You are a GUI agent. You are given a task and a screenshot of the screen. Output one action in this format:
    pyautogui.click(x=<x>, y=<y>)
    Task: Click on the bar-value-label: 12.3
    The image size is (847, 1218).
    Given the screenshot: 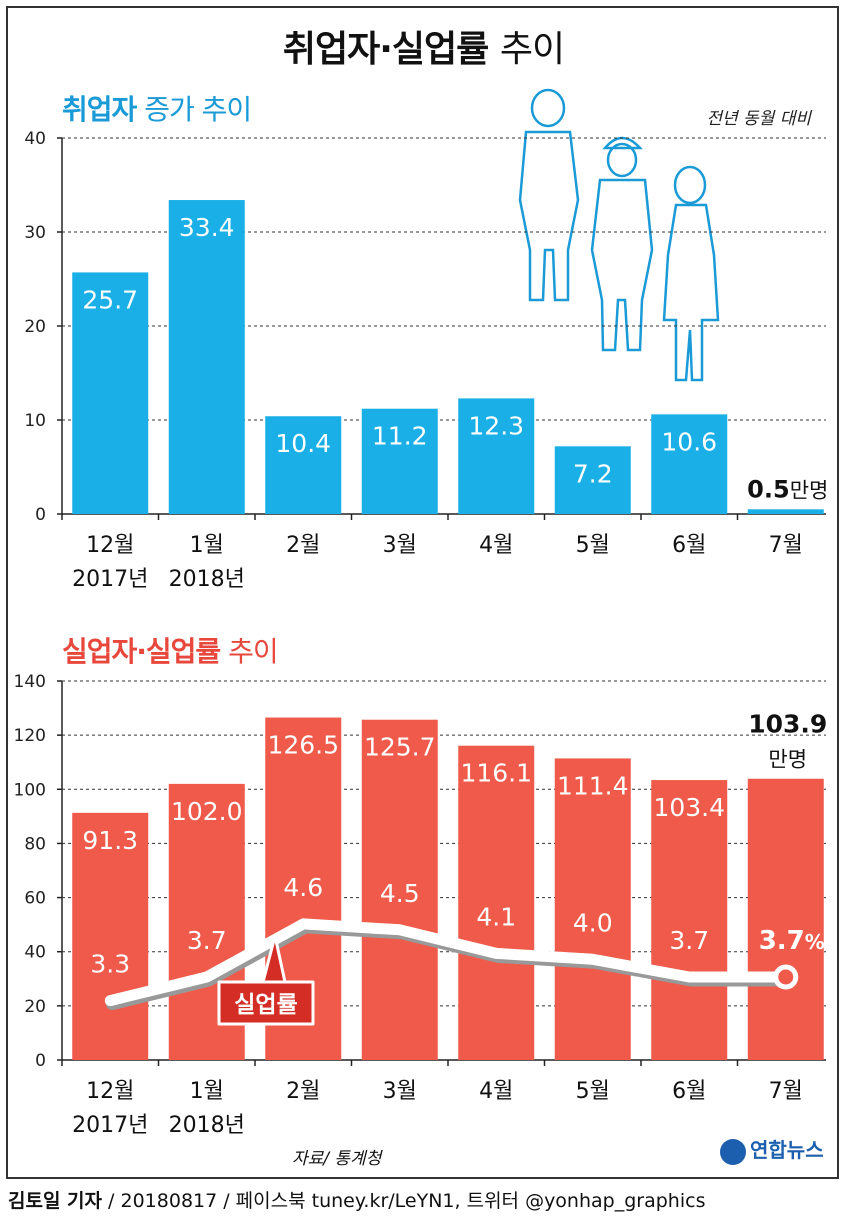 What is the action you would take?
    pyautogui.click(x=496, y=425)
    